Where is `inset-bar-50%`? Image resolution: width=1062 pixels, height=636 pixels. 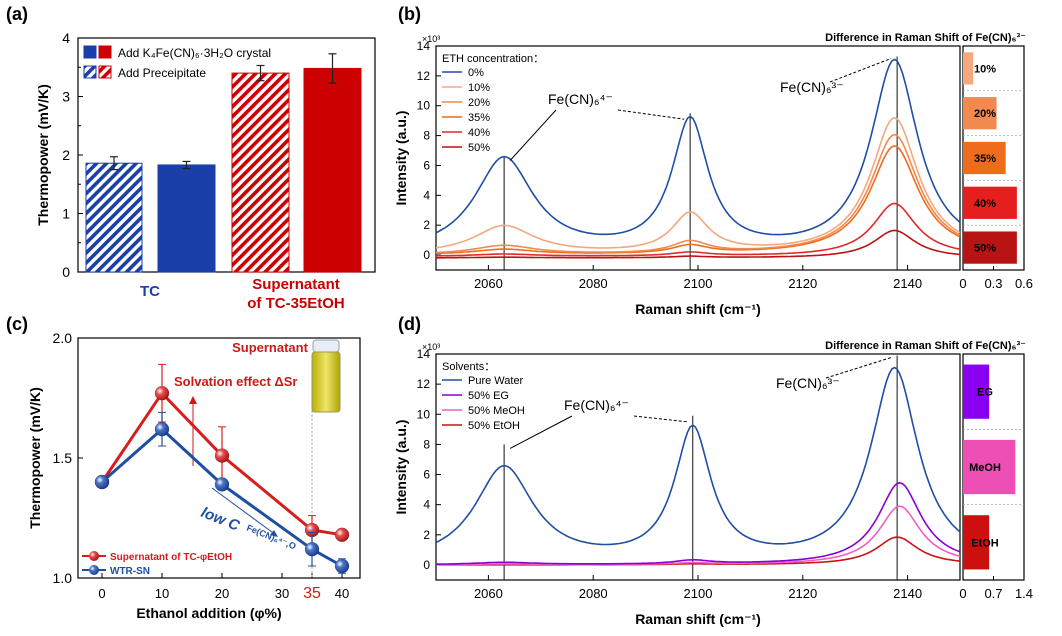
inset-bar-50% is located at coordinates (990, 247).